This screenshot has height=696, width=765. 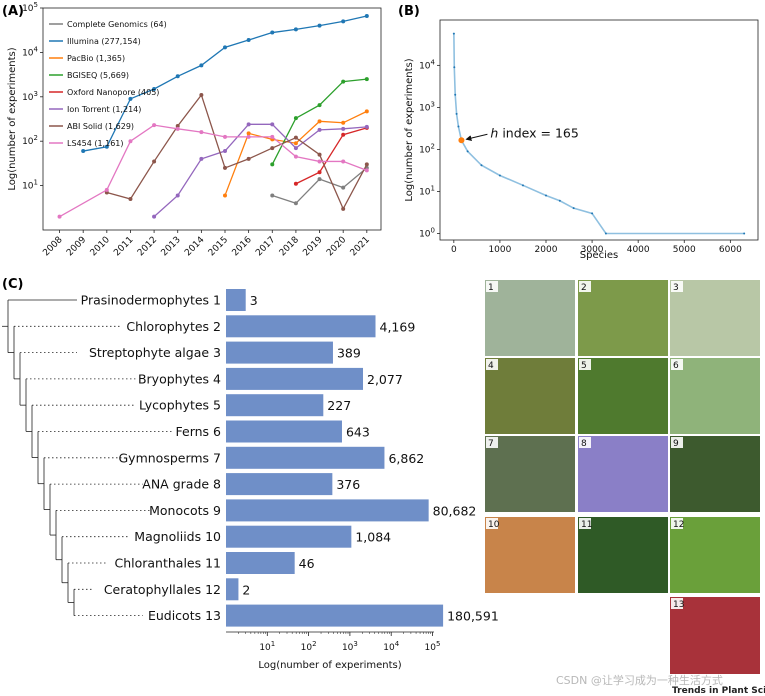 What do you see at coordinates (638, 250) in the screenshot?
I see `chart-b-xtick-label: 4000` at bounding box center [638, 250].